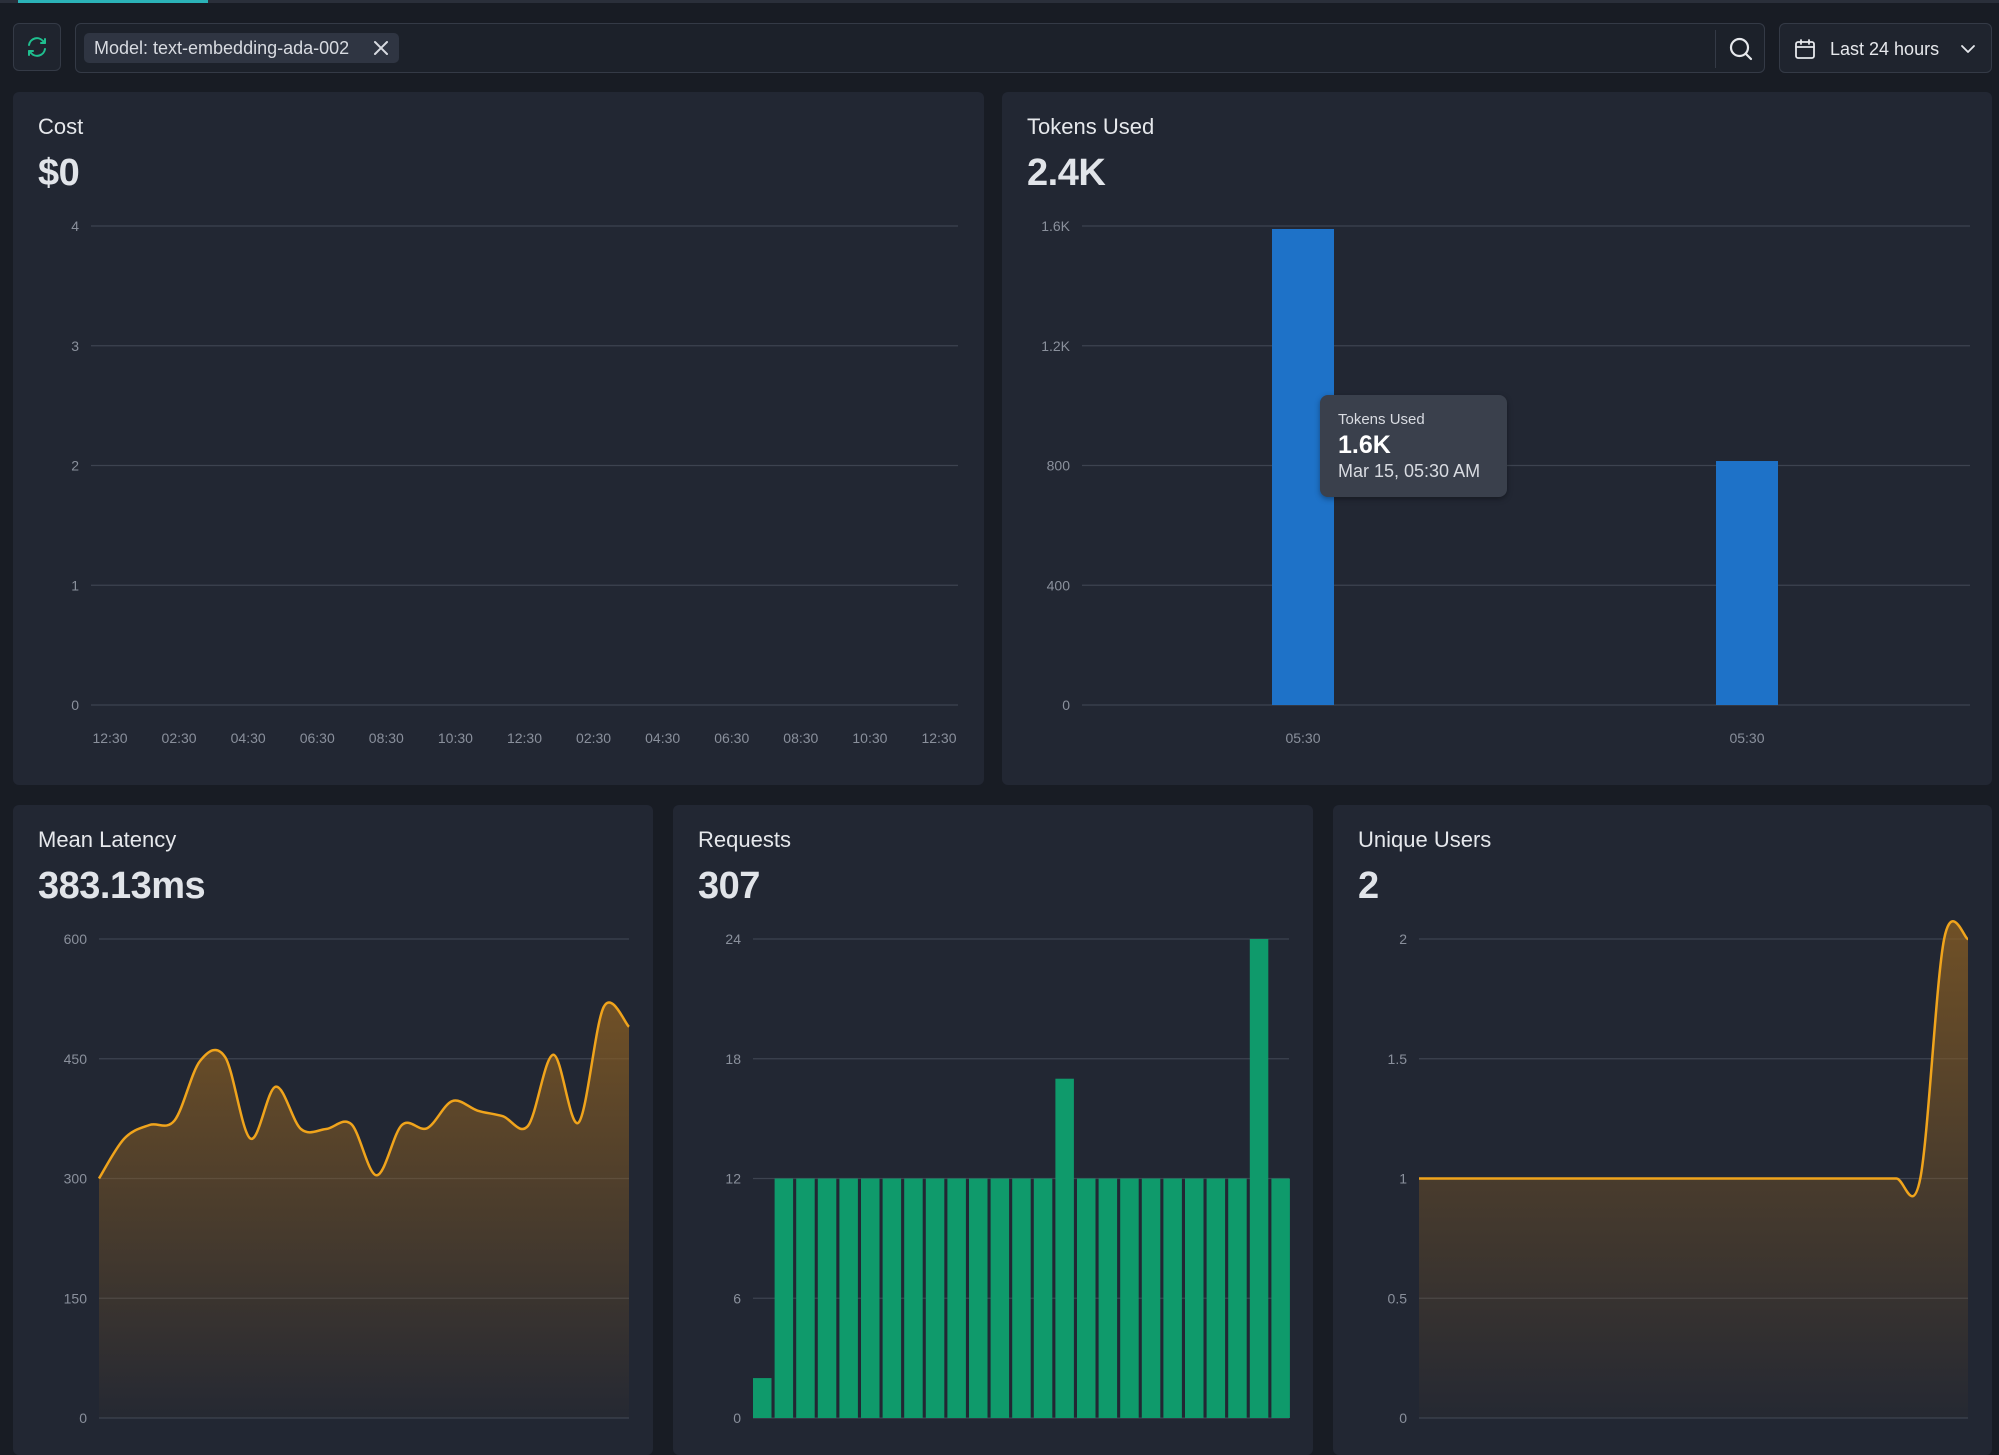  What do you see at coordinates (733, 1059) in the screenshot?
I see `y-tick-label: 18` at bounding box center [733, 1059].